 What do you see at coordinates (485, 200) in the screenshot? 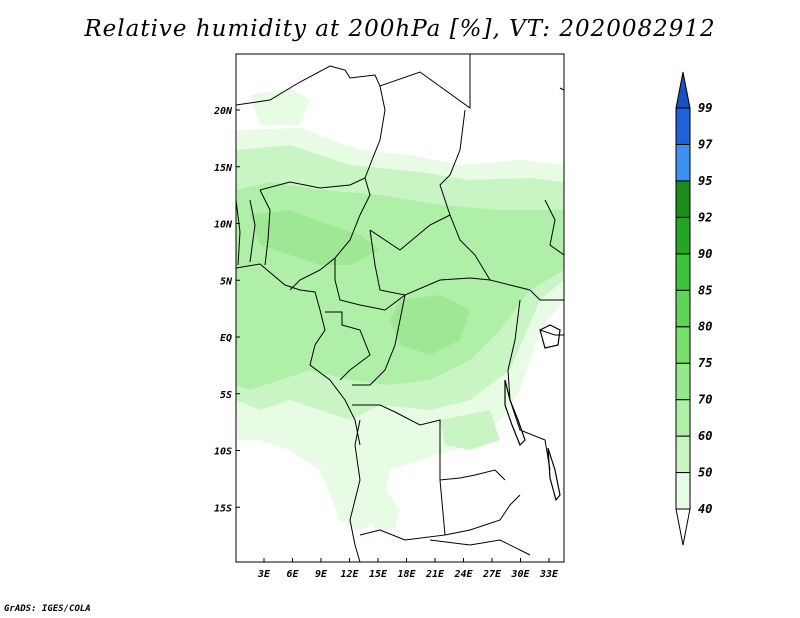
I see `border-chad-sudan` at bounding box center [485, 200].